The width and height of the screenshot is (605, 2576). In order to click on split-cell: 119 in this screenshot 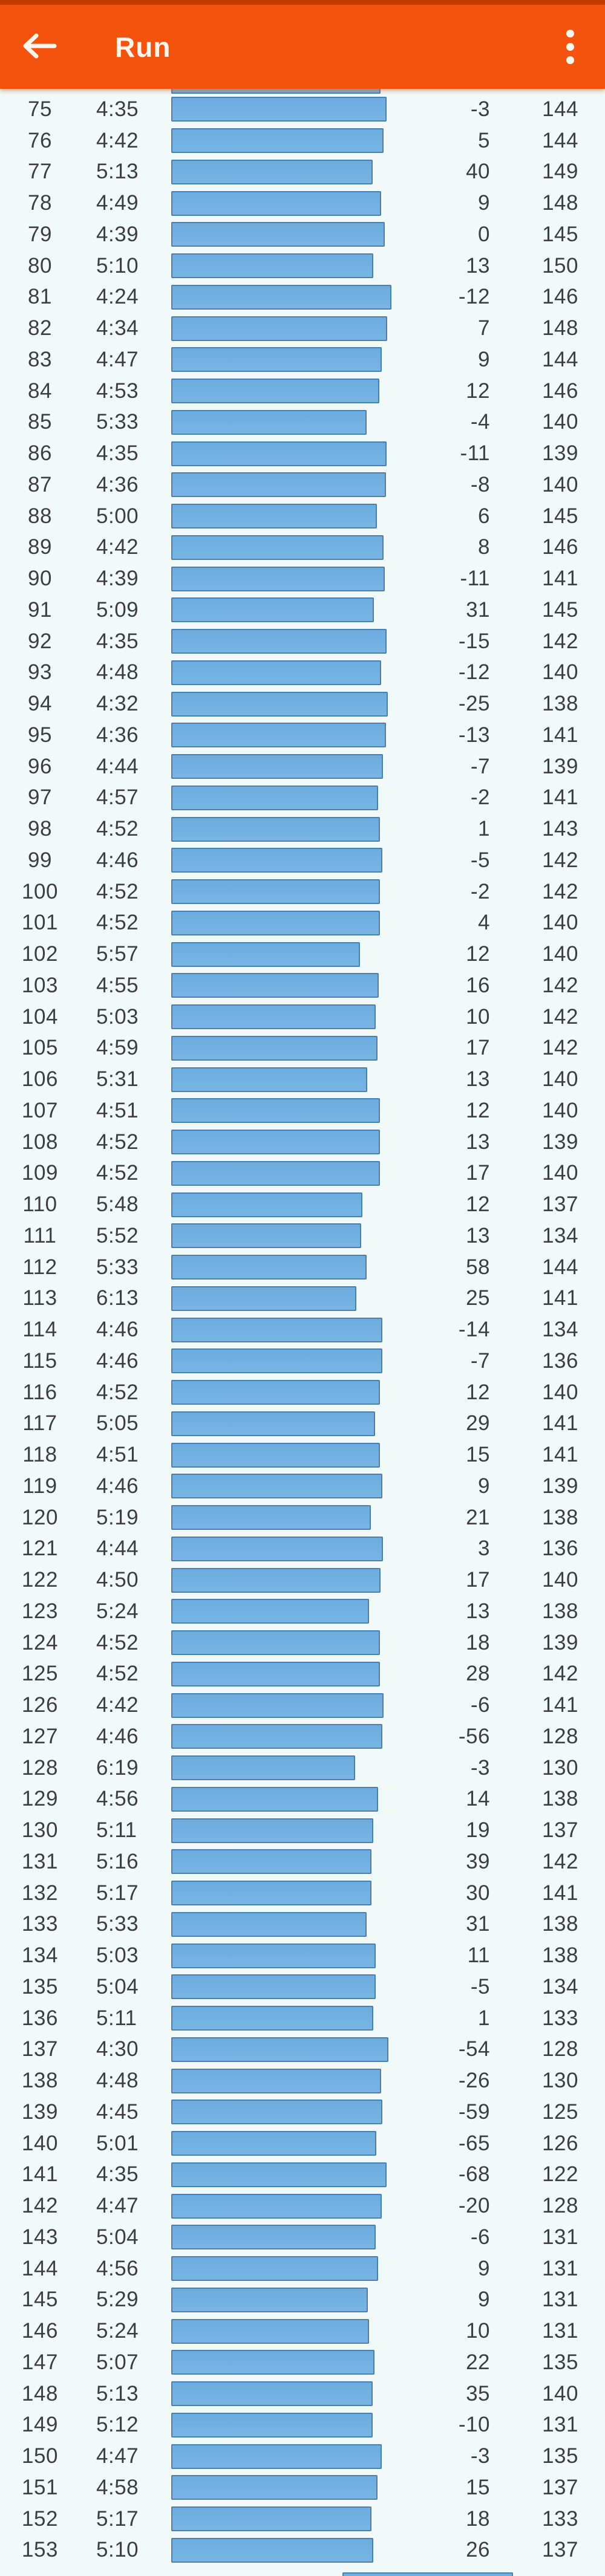, I will do `click(39, 1486)`.